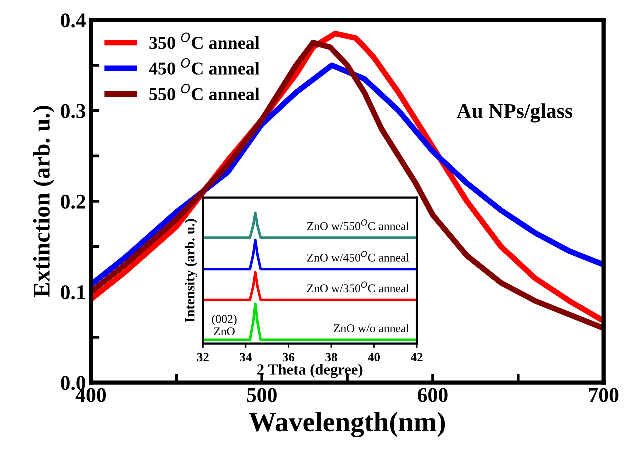  I want to click on x-tick-label: 32, so click(203, 357).